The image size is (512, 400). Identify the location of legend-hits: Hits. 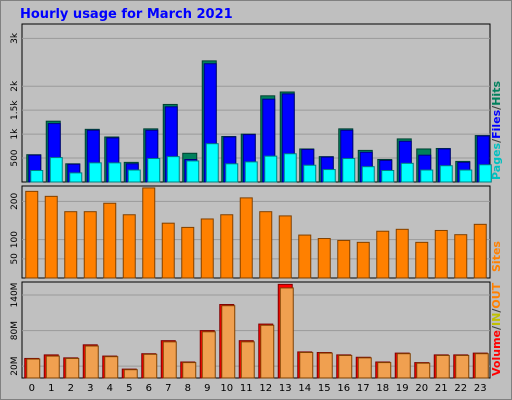
(496, 93).